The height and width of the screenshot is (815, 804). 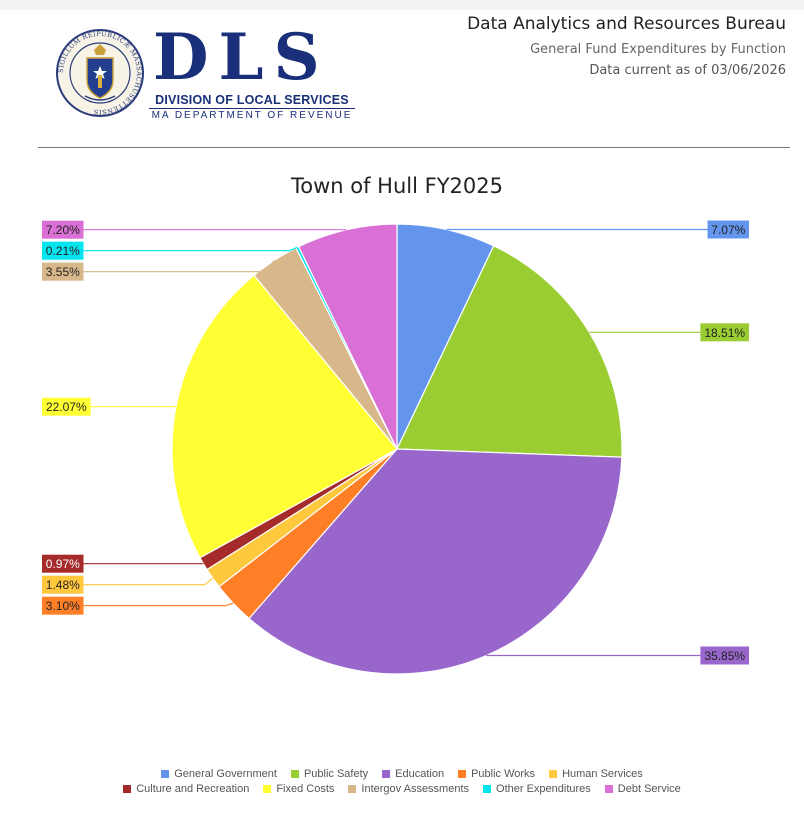 What do you see at coordinates (602, 774) in the screenshot?
I see `legend-label: Human Services` at bounding box center [602, 774].